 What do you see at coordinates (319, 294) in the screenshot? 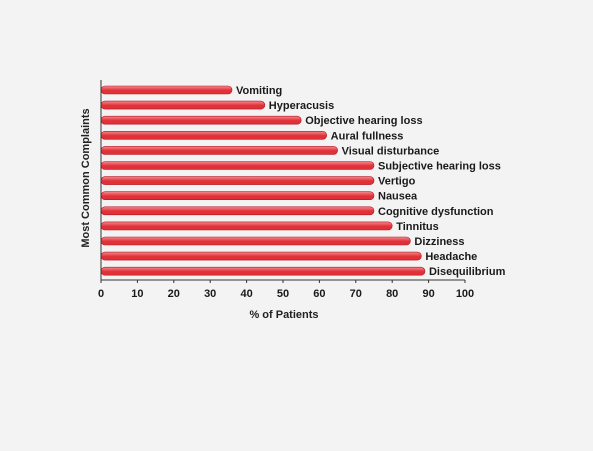
I see `x-tick-label-60: 60` at bounding box center [319, 294].